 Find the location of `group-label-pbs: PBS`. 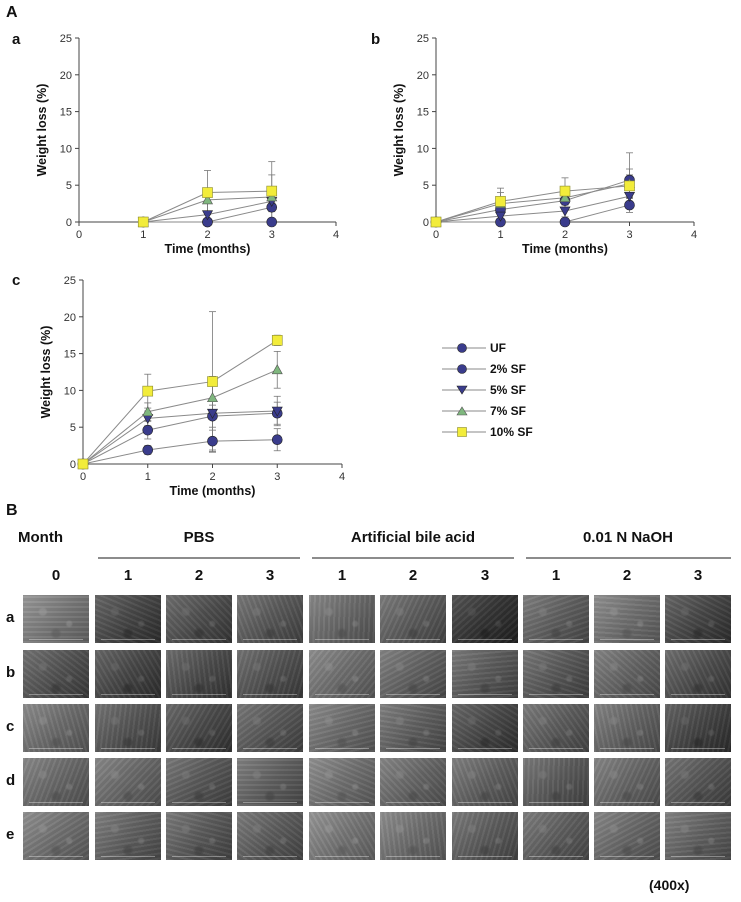

group-label-pbs: PBS is located at coordinates (199, 537).